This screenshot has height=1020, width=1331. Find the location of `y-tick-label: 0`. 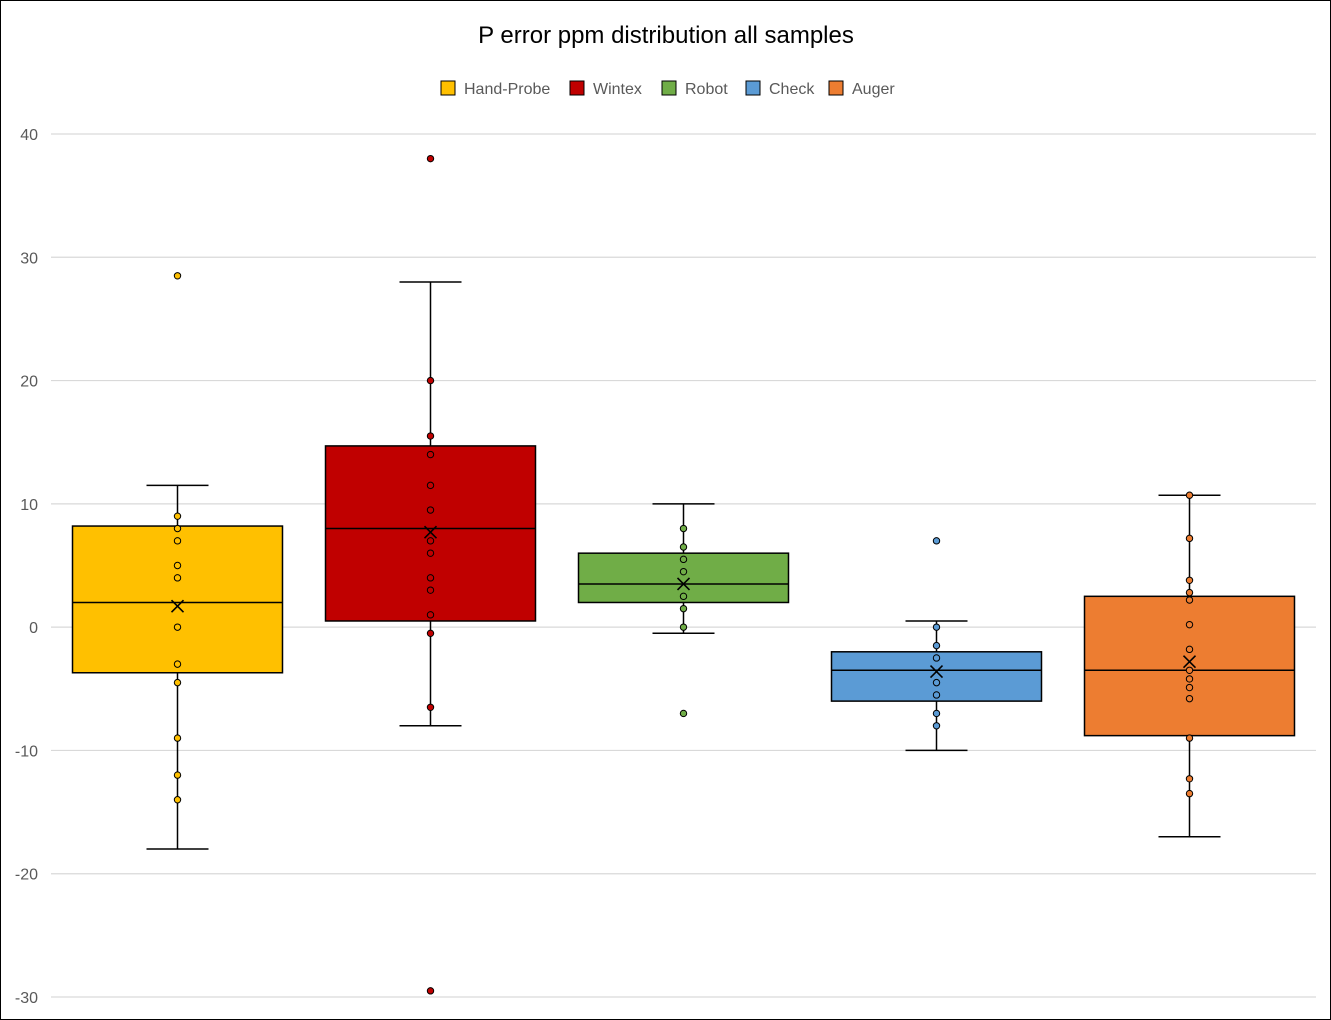

y-tick-label: 0 is located at coordinates (33, 628).